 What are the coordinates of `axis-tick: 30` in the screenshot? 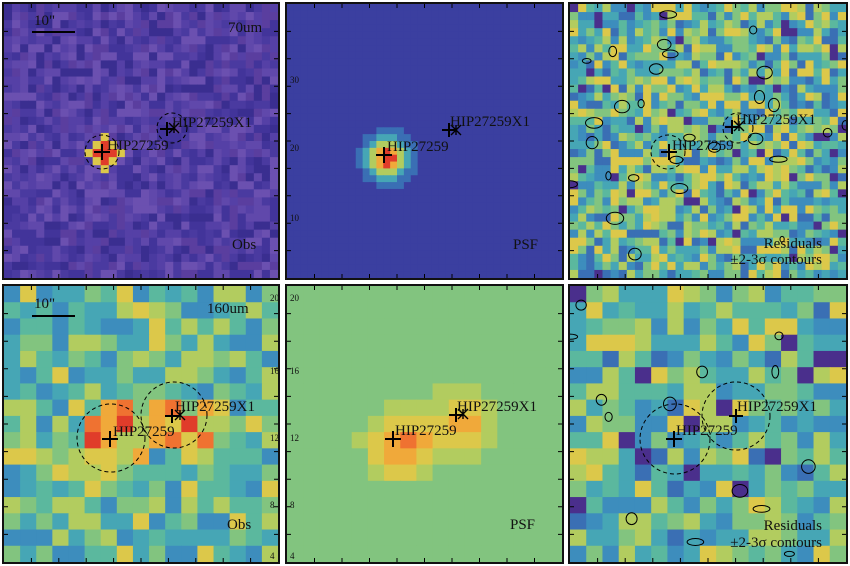 It's located at (294, 80).